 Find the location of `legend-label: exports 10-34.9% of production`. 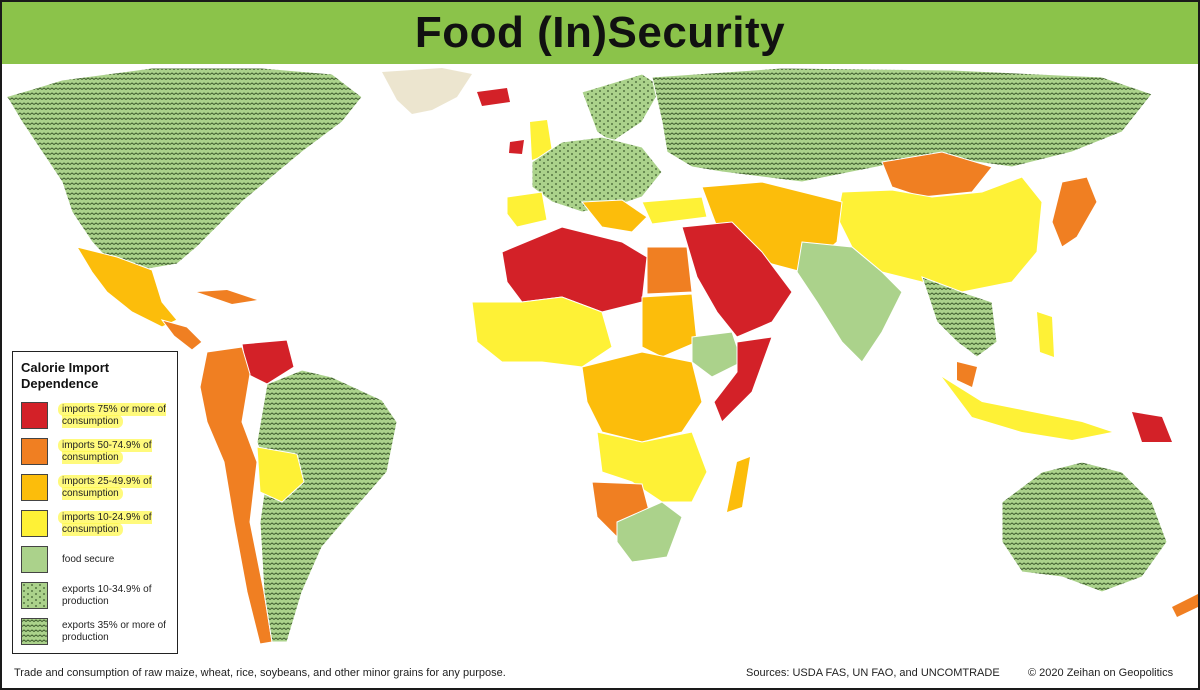

legend-label: exports 10-34.9% of production is located at coordinates (107, 595).